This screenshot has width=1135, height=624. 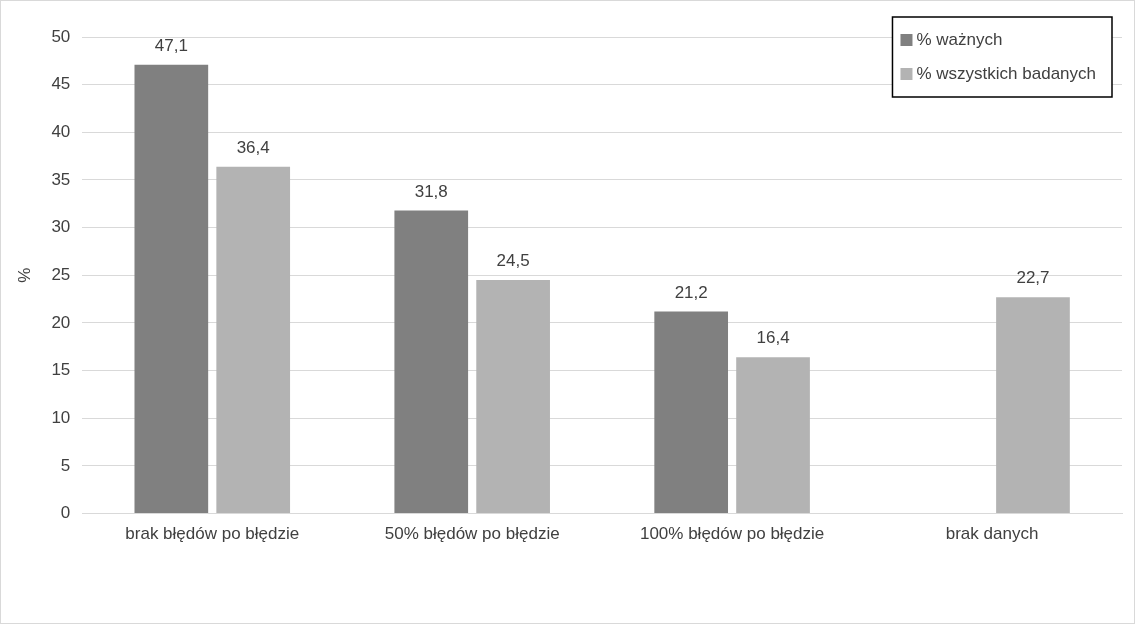 I want to click on y-tick-label: 20, so click(x=61, y=322).